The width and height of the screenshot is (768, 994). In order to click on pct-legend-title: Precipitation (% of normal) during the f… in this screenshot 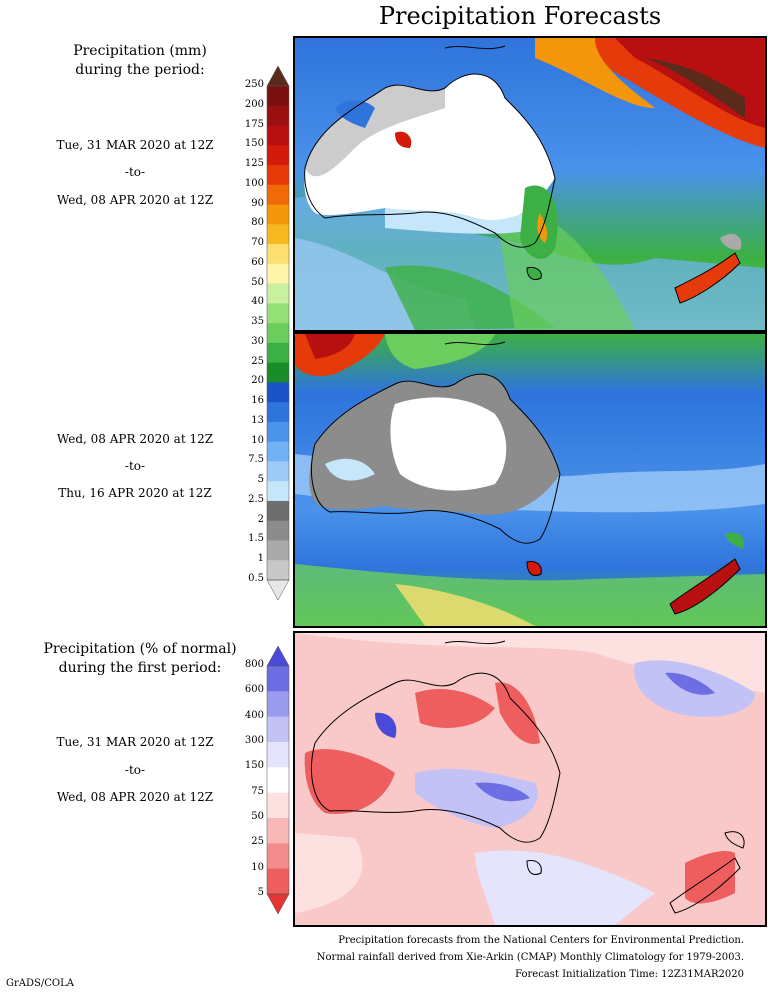, I will do `click(140, 659)`.